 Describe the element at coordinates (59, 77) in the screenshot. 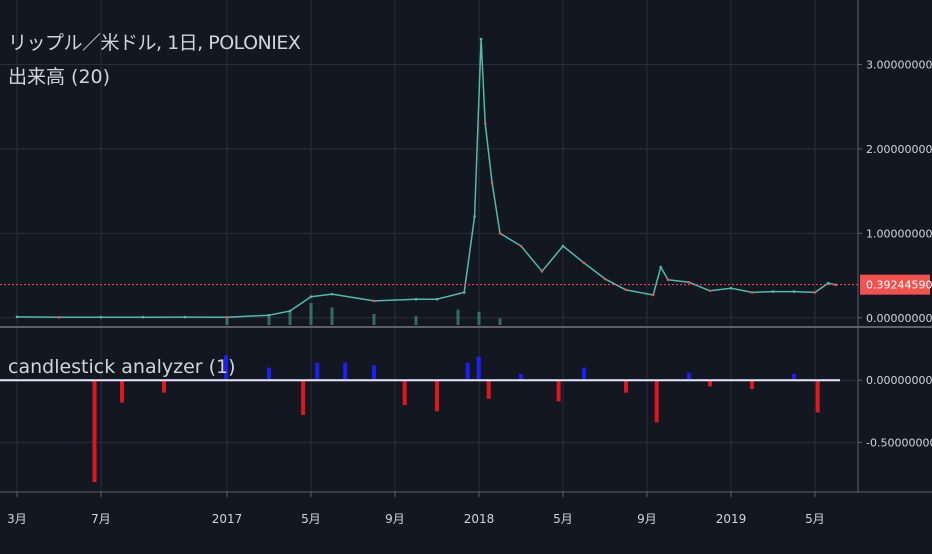

I see `volume-label: 出来高 (20)` at that location.